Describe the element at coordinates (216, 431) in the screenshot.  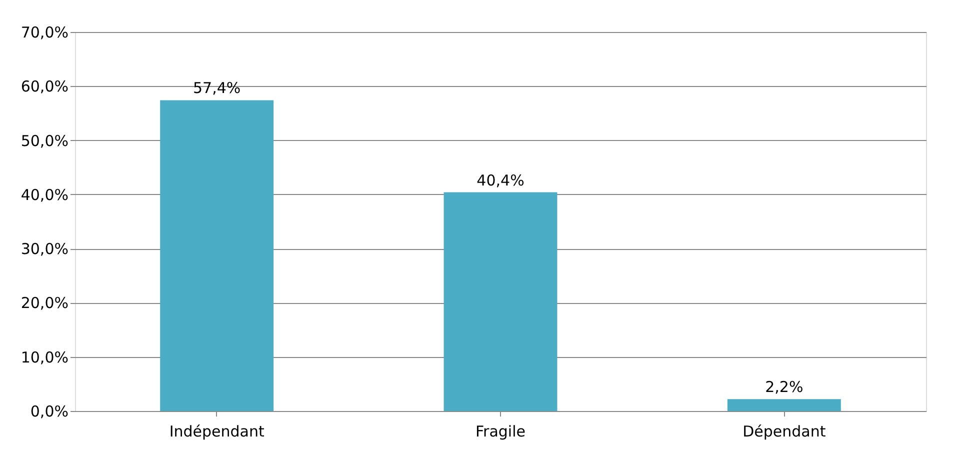
I see `x-tick-label: Indépendant` at that location.